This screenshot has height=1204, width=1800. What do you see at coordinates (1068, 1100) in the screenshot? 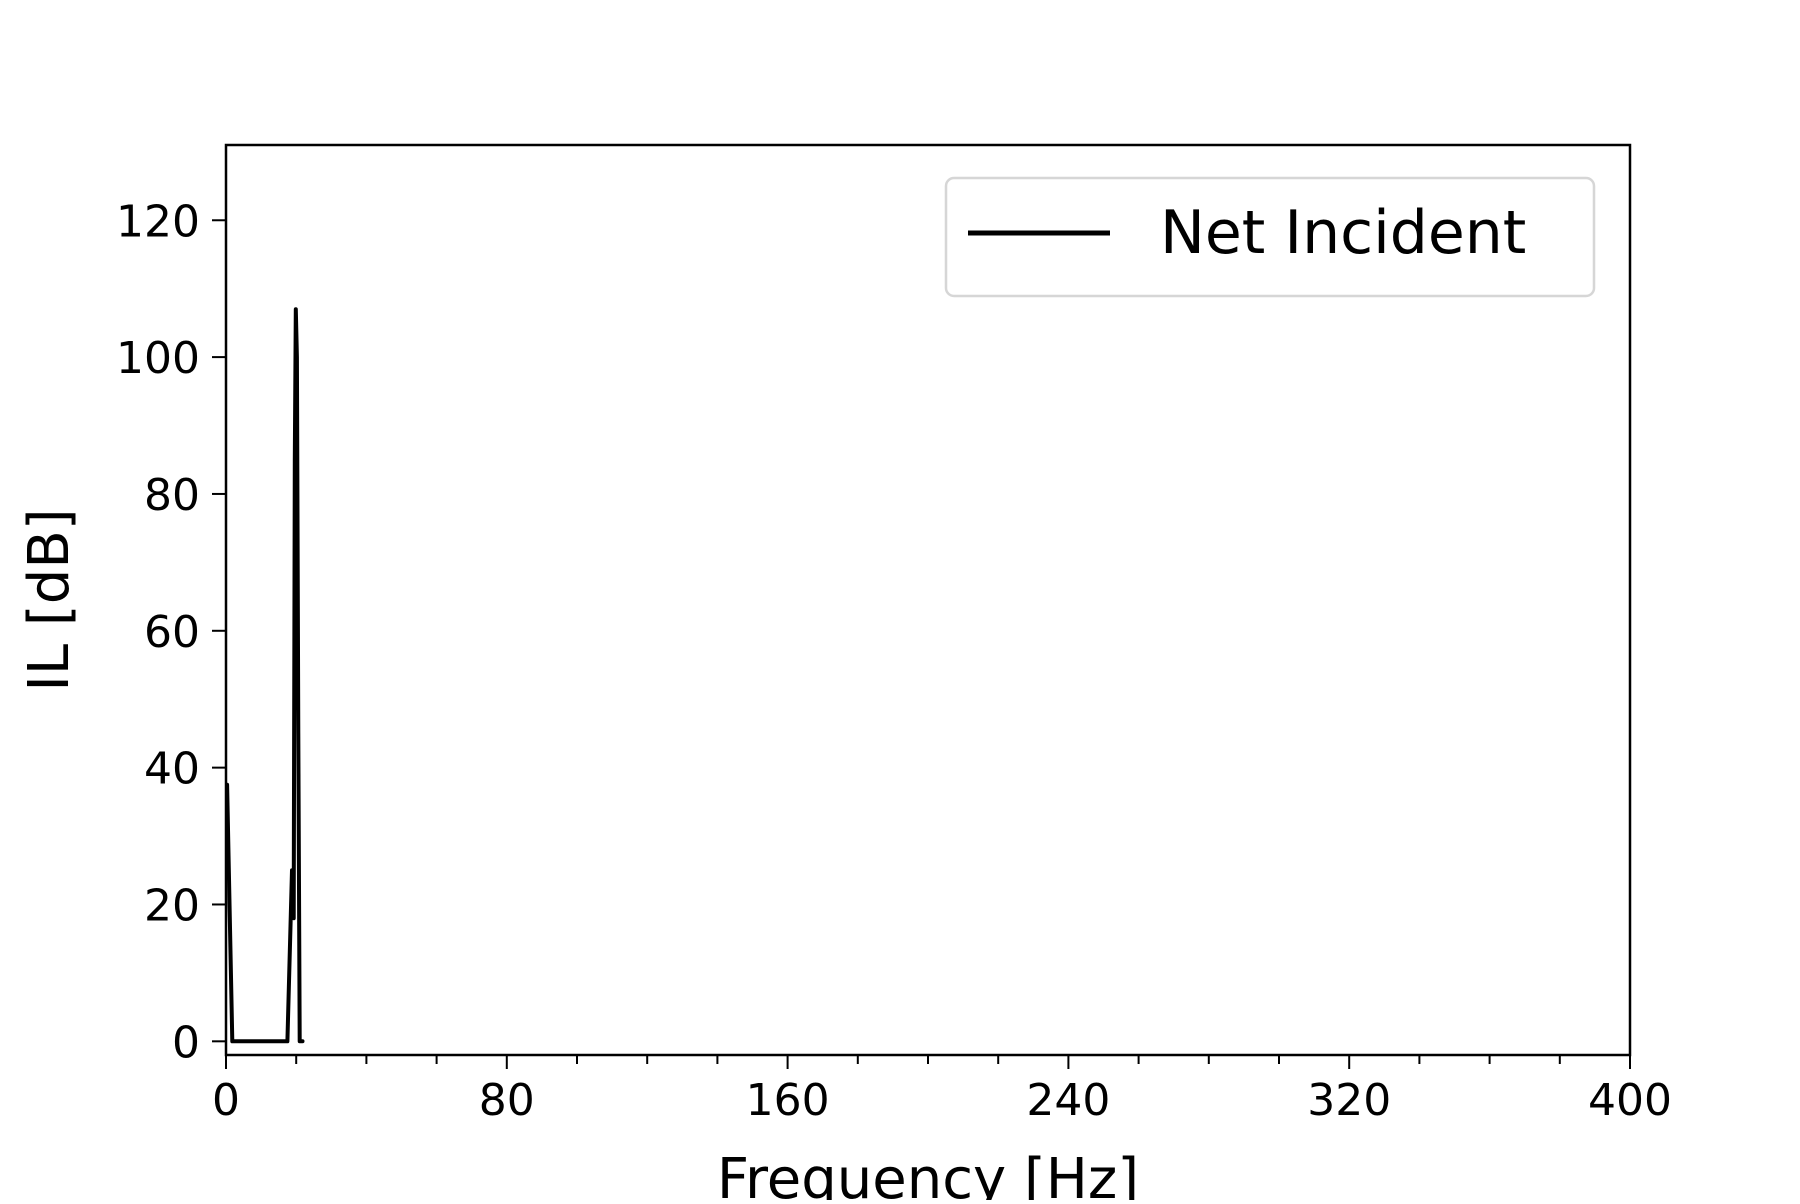
I see `x-tick-label-240: 240` at bounding box center [1068, 1100].